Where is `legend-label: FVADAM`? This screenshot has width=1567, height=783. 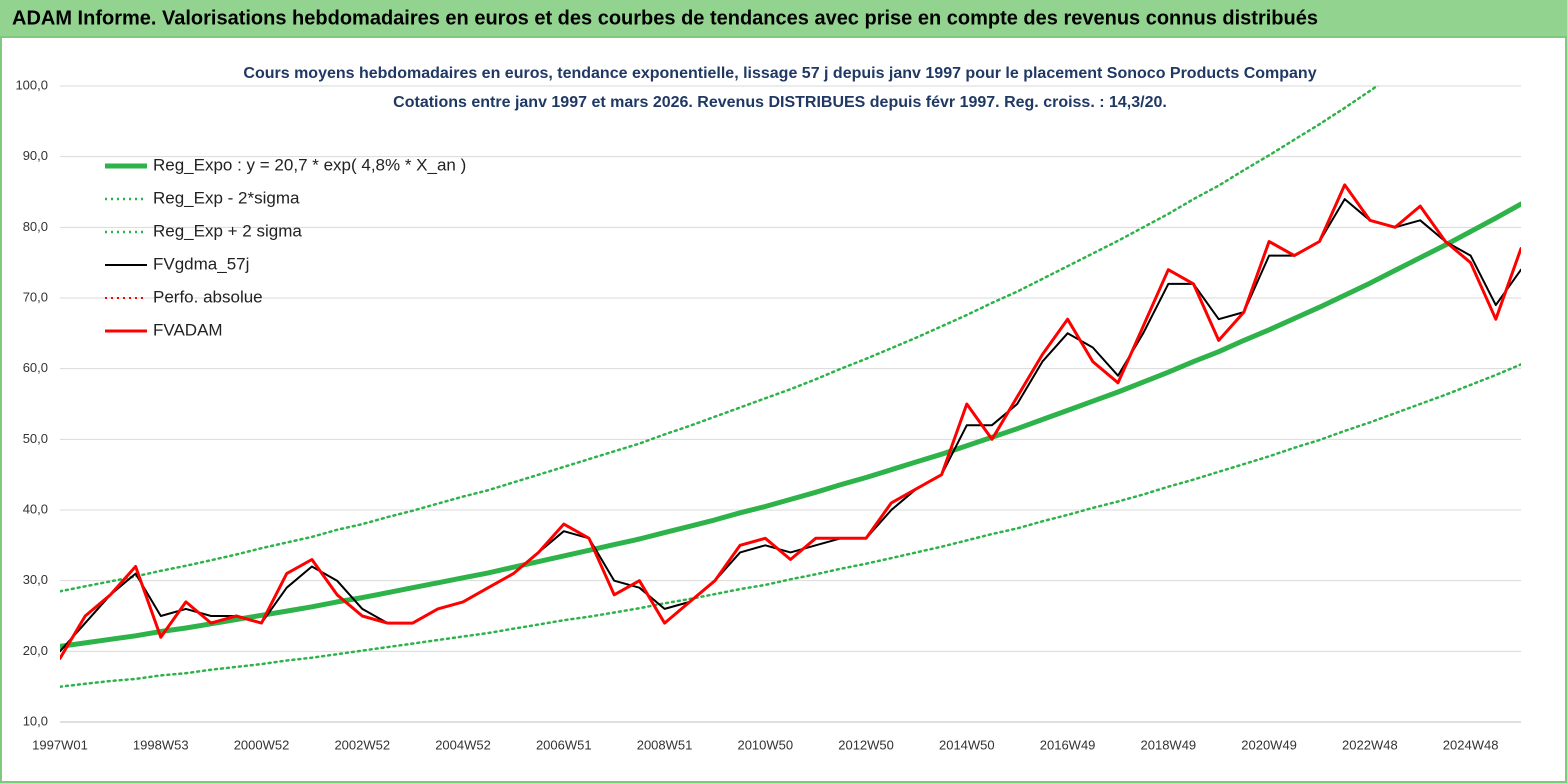
legend-label: FVADAM is located at coordinates (188, 329).